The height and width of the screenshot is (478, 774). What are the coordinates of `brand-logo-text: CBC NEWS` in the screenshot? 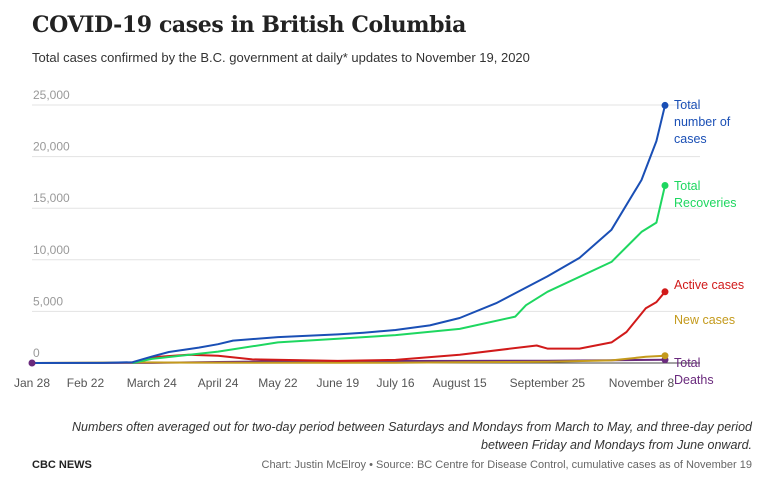 It's located at (62, 465).